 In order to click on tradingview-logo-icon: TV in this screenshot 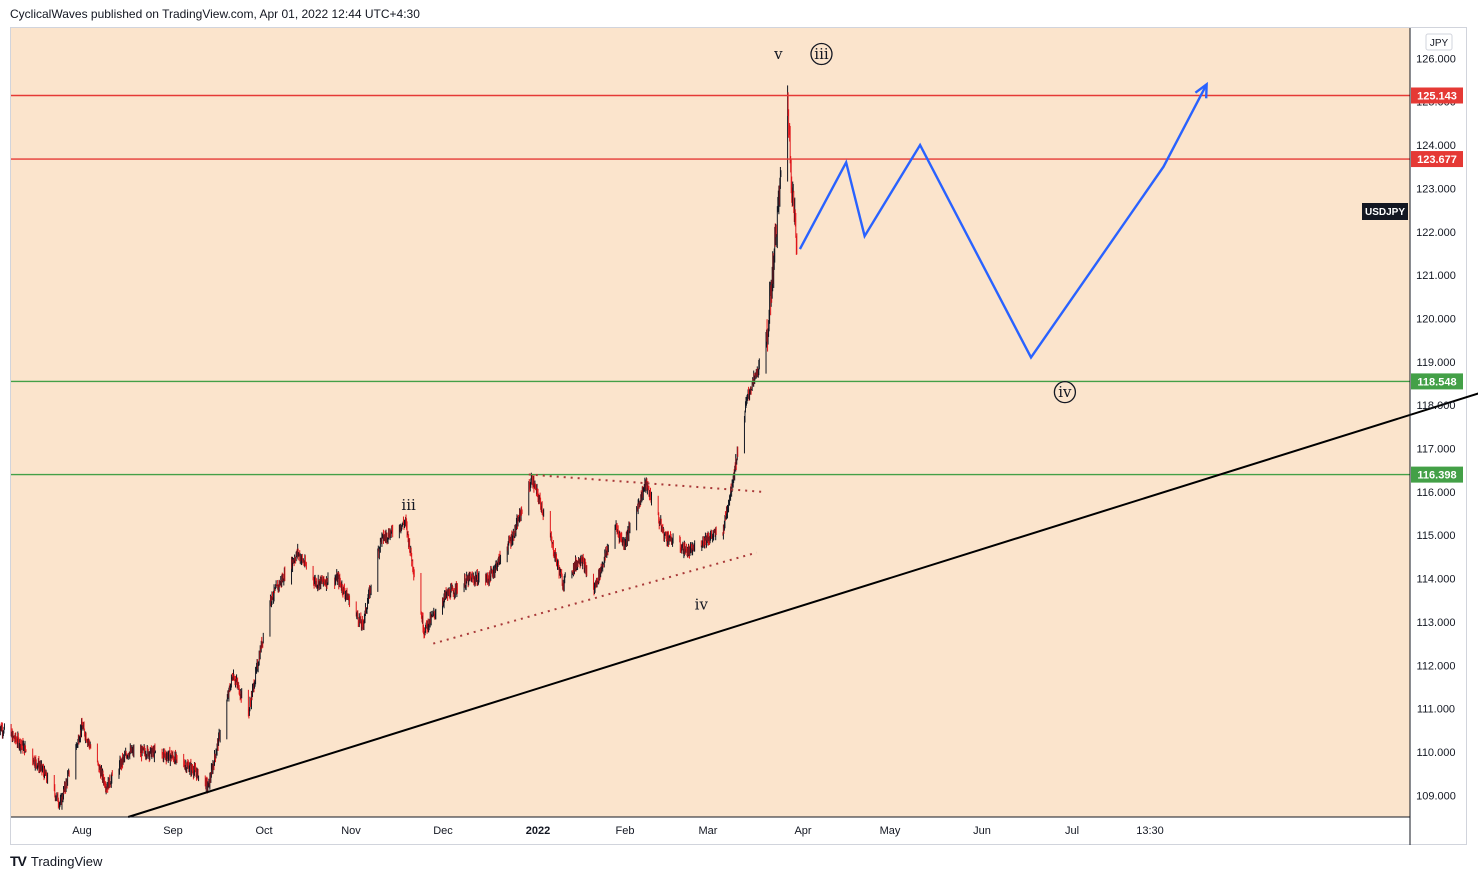, I will do `click(18, 861)`.